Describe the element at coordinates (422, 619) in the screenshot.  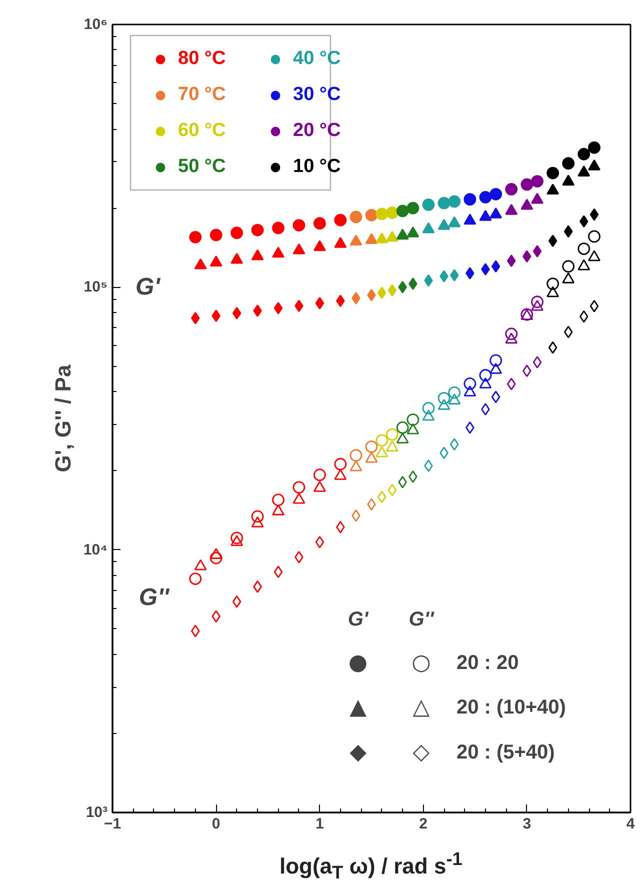
I see `annotation: G''` at that location.